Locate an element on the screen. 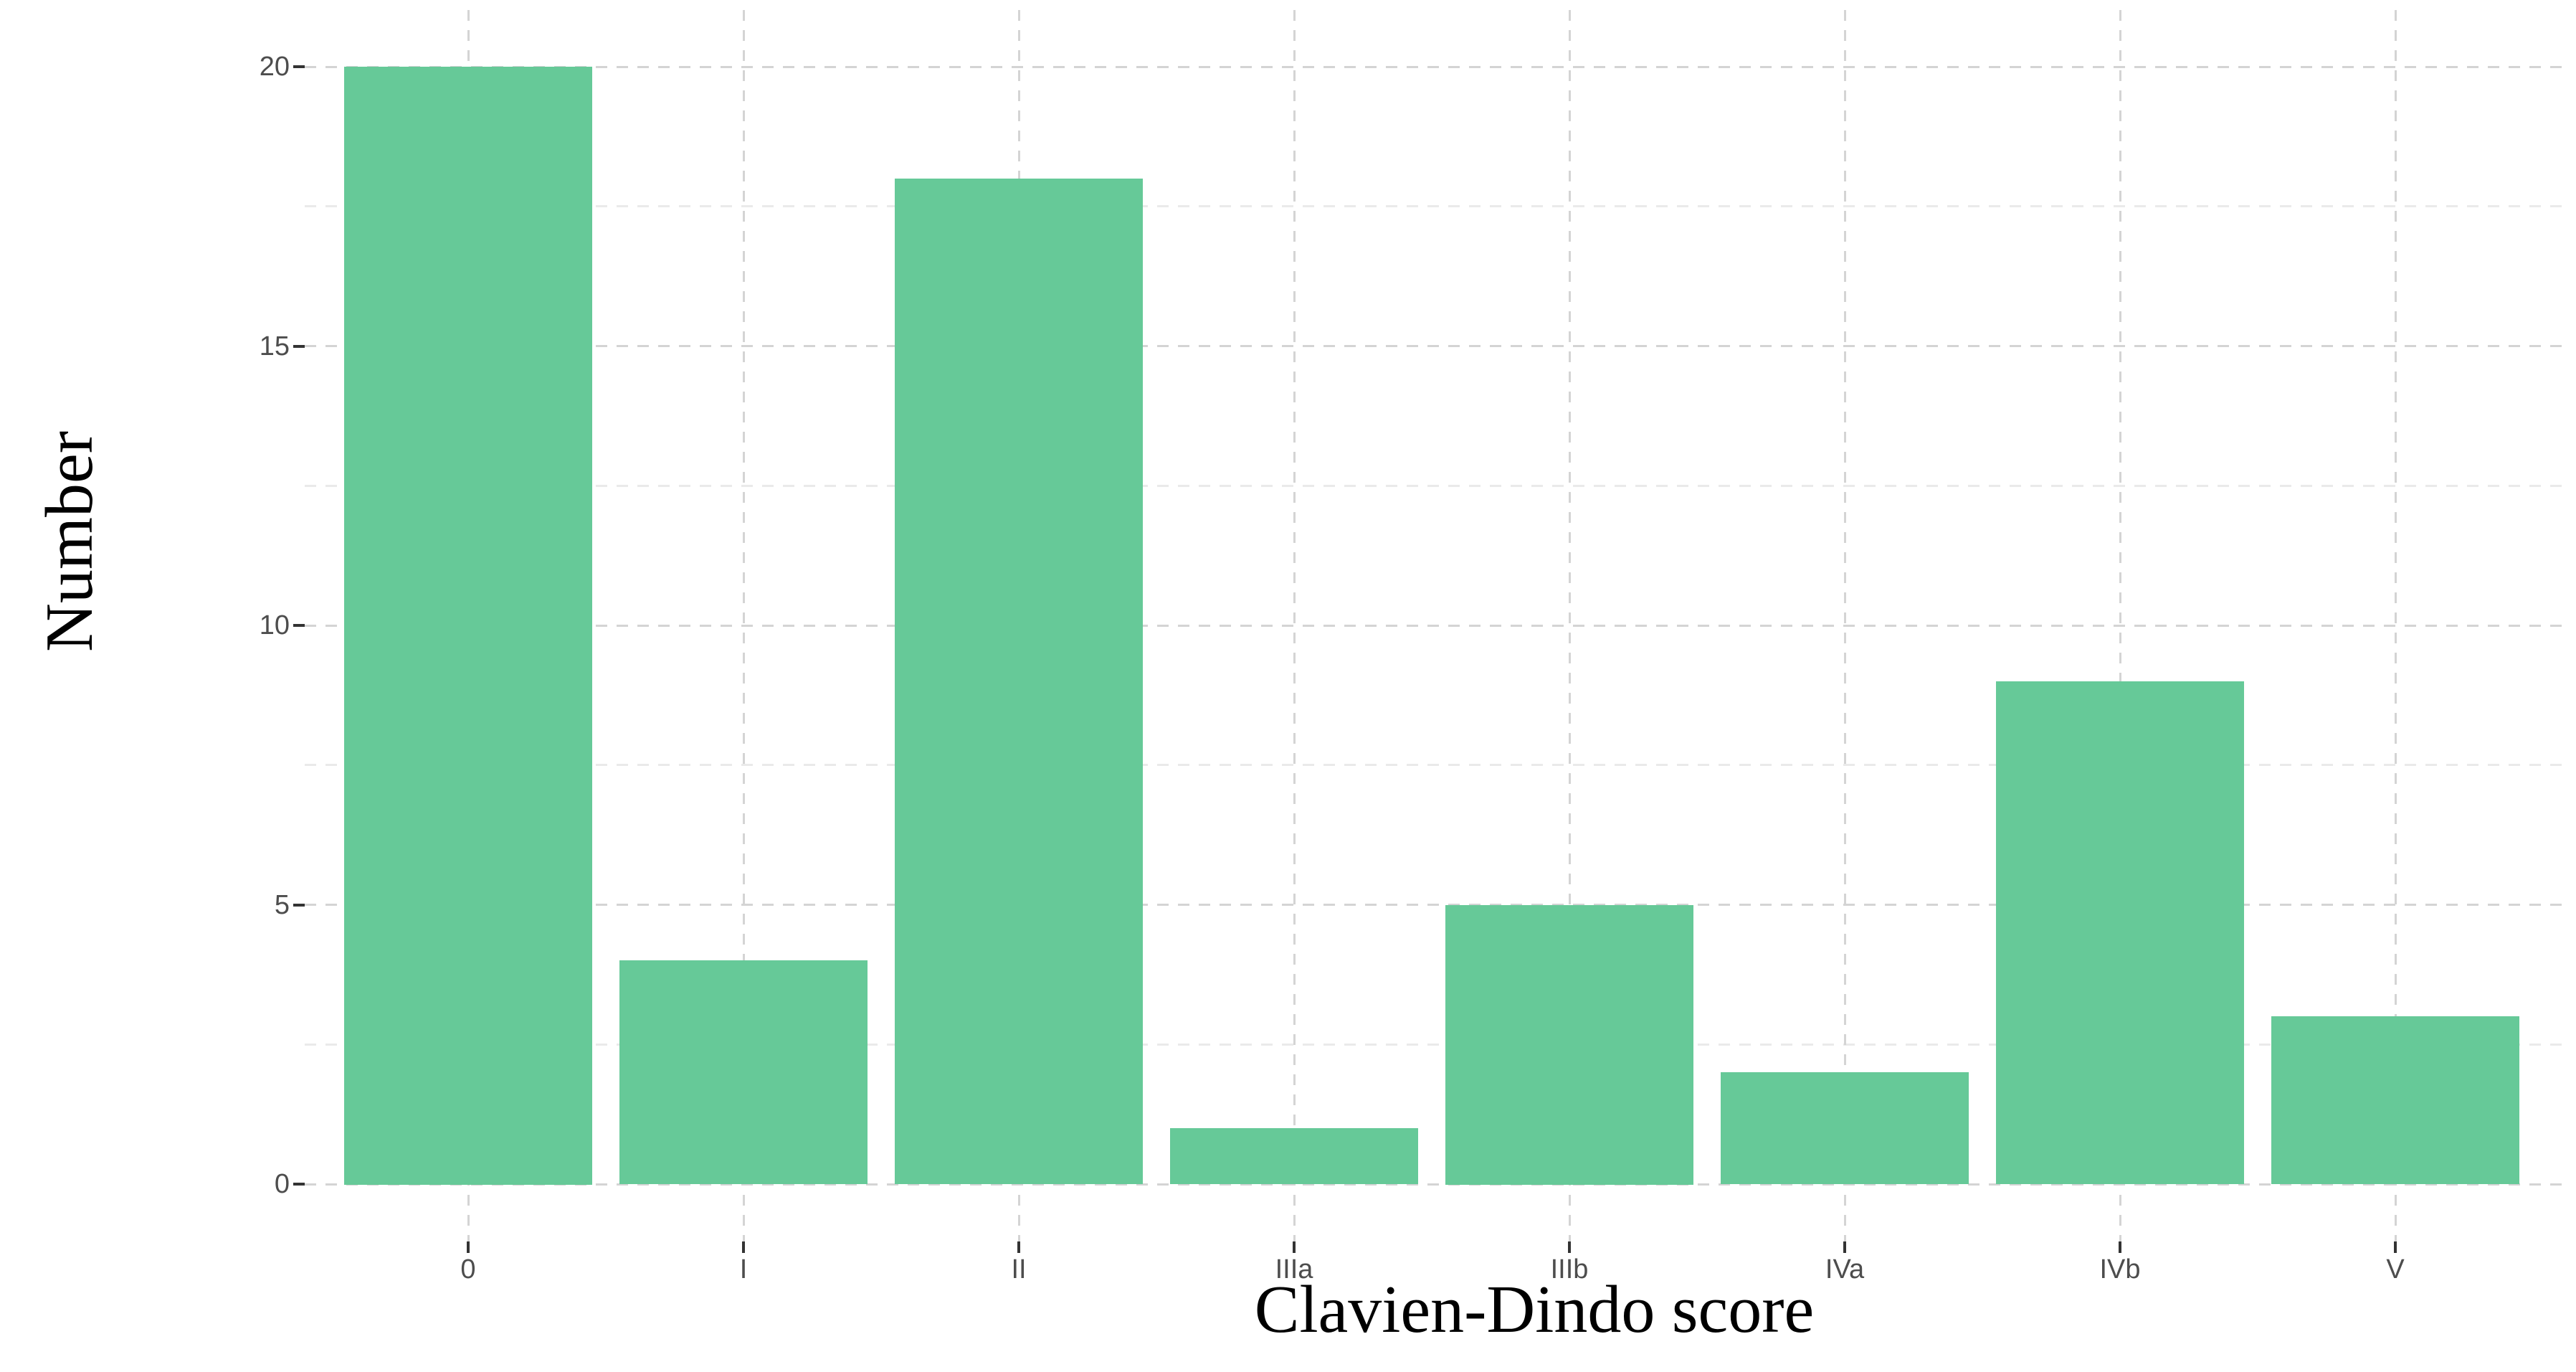 This screenshot has width=2576, height=1372. x-axis-title: Clavien-Dindo score is located at coordinates (1534, 1309).